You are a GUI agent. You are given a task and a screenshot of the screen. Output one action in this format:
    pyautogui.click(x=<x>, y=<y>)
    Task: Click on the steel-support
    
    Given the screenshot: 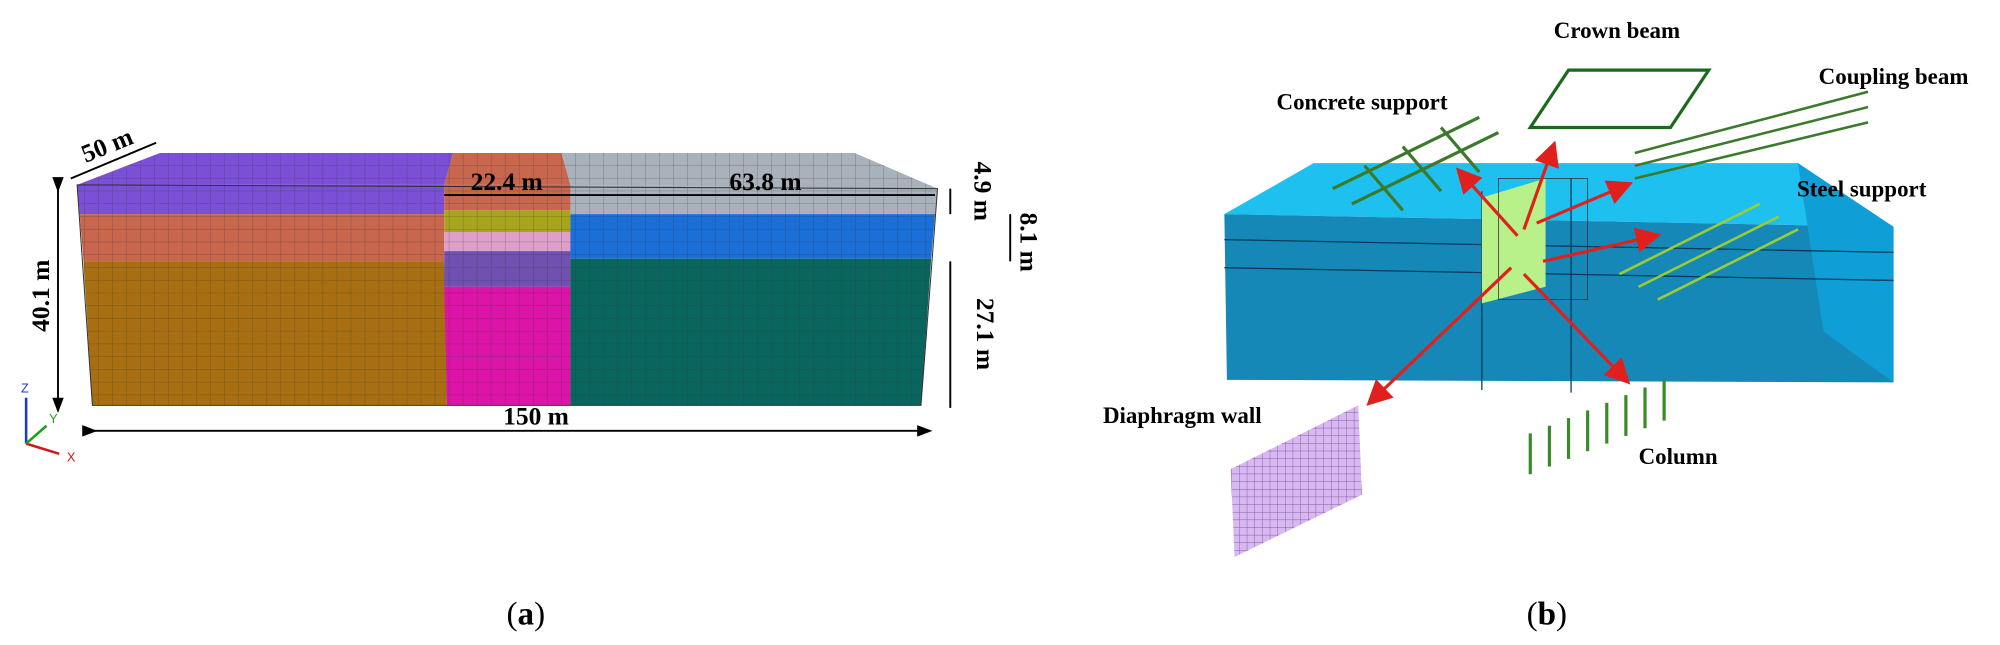 What is the action you would take?
    pyautogui.click(x=1708, y=251)
    